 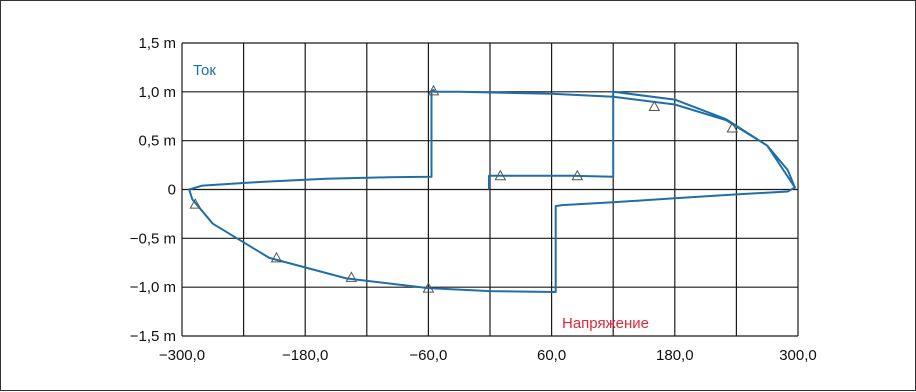 What do you see at coordinates (153, 238) in the screenshot?
I see `y-tick-label: −0,5 m` at bounding box center [153, 238].